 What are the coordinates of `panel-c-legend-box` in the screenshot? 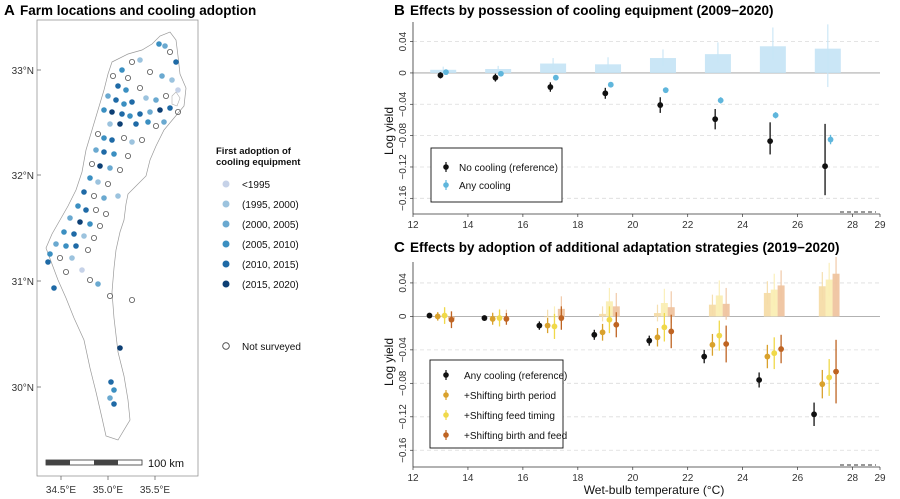 It's located at (496, 404).